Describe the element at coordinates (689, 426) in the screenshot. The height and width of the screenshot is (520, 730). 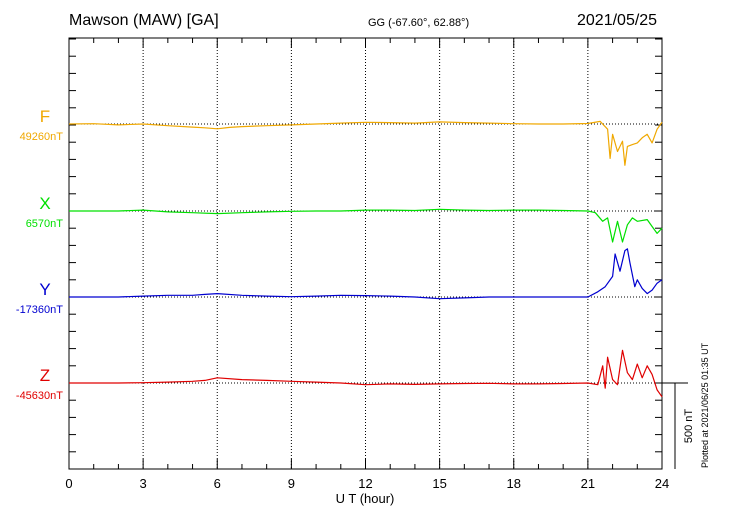
I see `scale-bar-label: 500 nT` at that location.